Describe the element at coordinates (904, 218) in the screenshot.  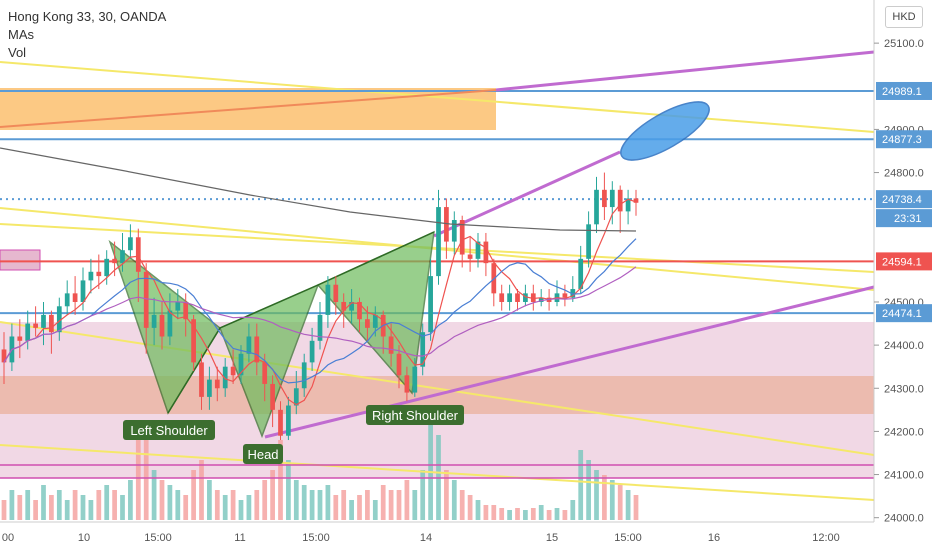
I see `countdown-badge` at that location.